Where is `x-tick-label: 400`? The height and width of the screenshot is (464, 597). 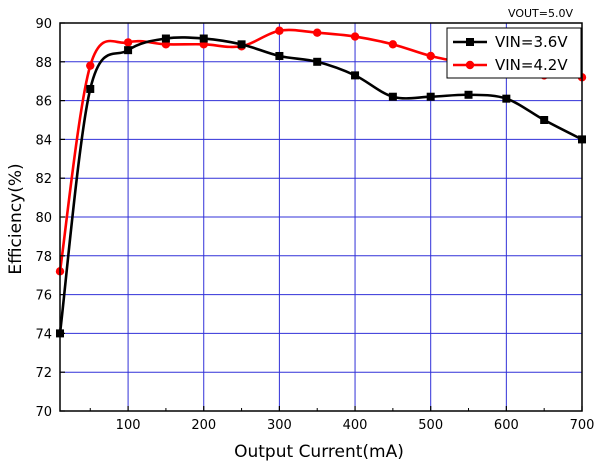
x-tick-label: 400 is located at coordinates (355, 425).